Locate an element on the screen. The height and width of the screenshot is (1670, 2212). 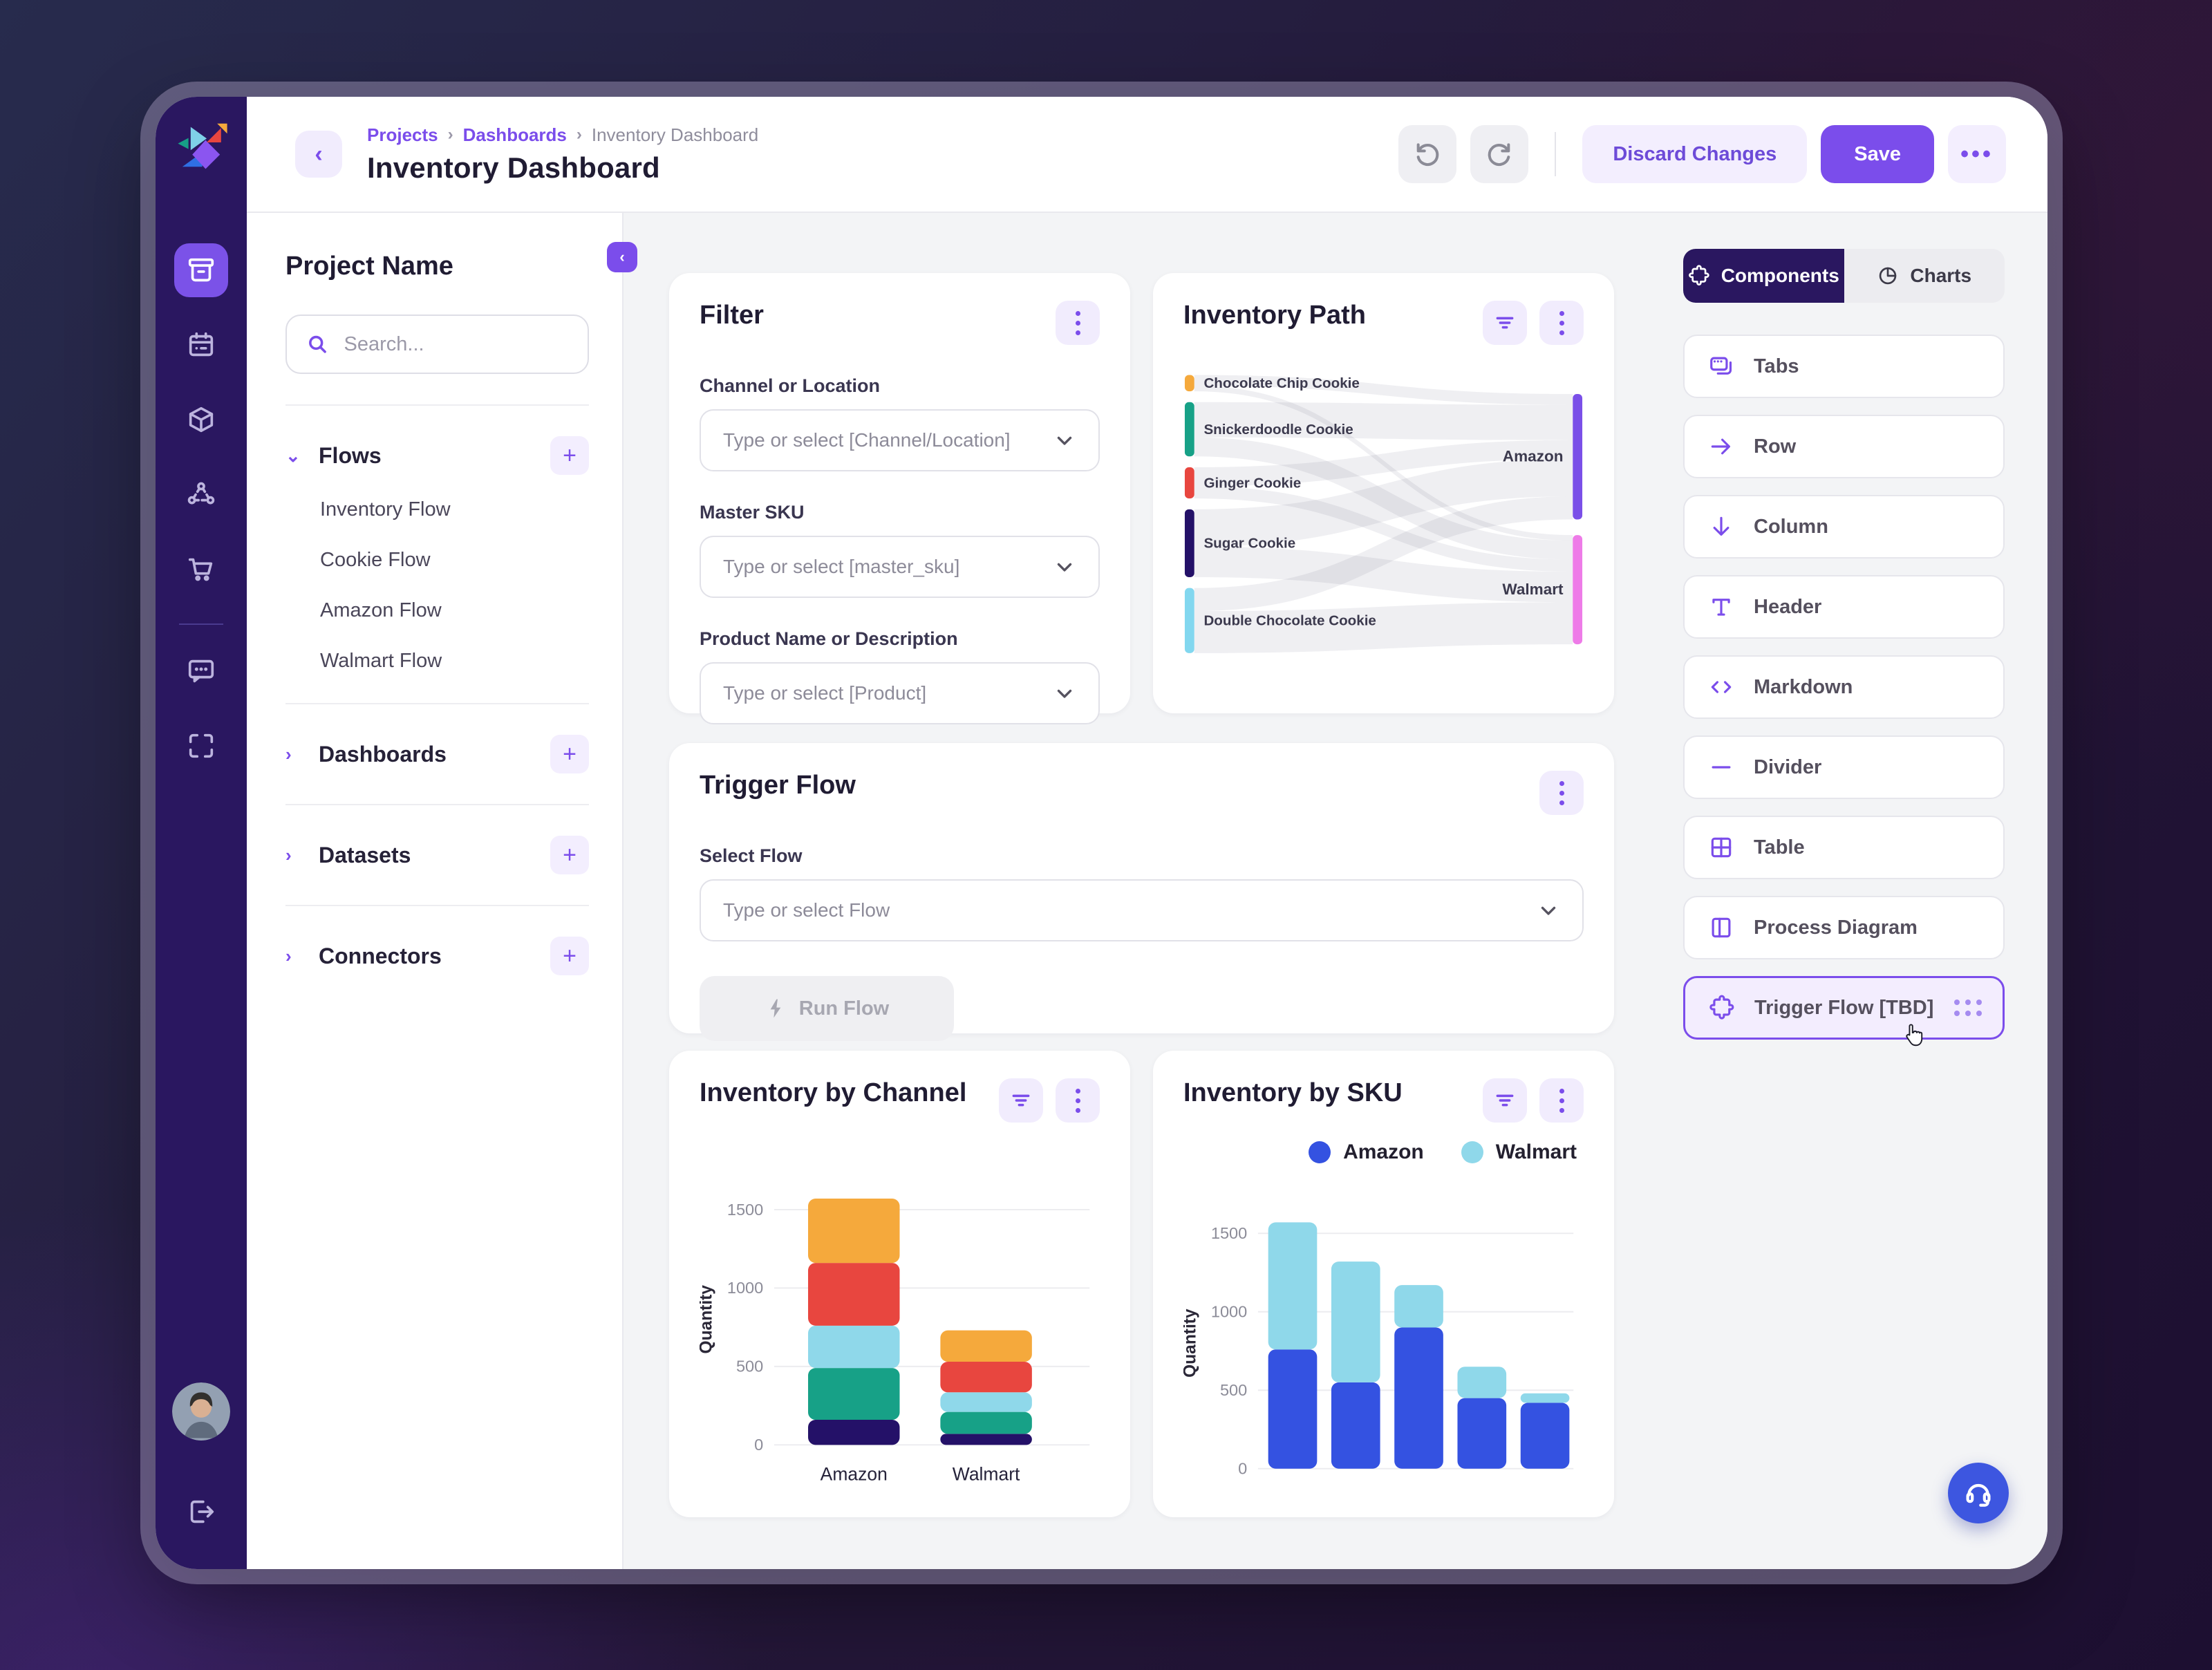
section-flows: ⌄ Flows + is located at coordinates (437, 455).